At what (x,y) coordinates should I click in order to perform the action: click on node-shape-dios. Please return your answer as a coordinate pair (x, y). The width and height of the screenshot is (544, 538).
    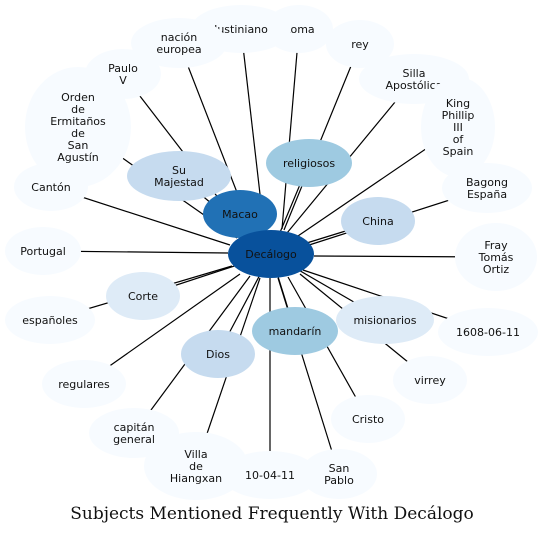
    Looking at the image, I should click on (218, 354).